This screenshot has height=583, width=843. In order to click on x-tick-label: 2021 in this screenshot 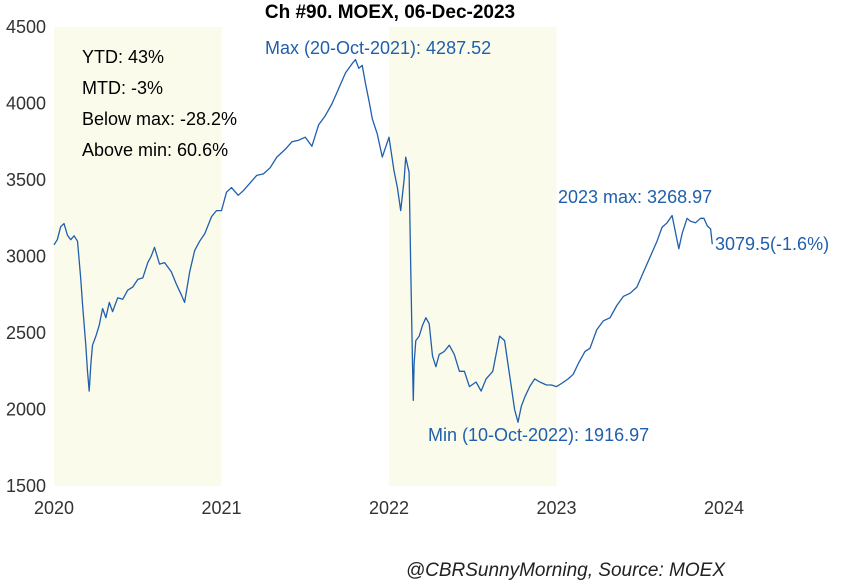, I will do `click(221, 508)`.